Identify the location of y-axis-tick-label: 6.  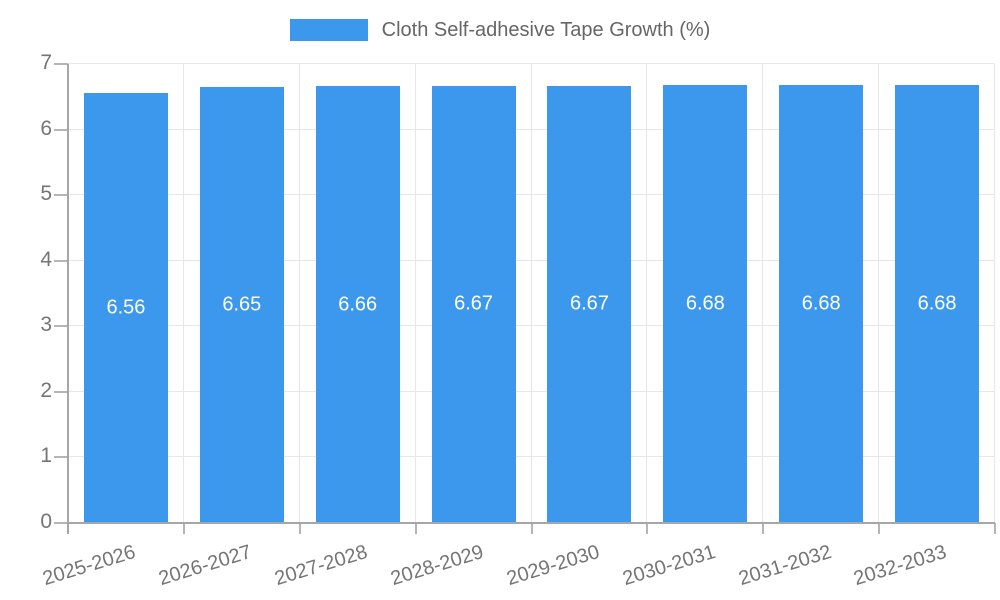
(46, 128).